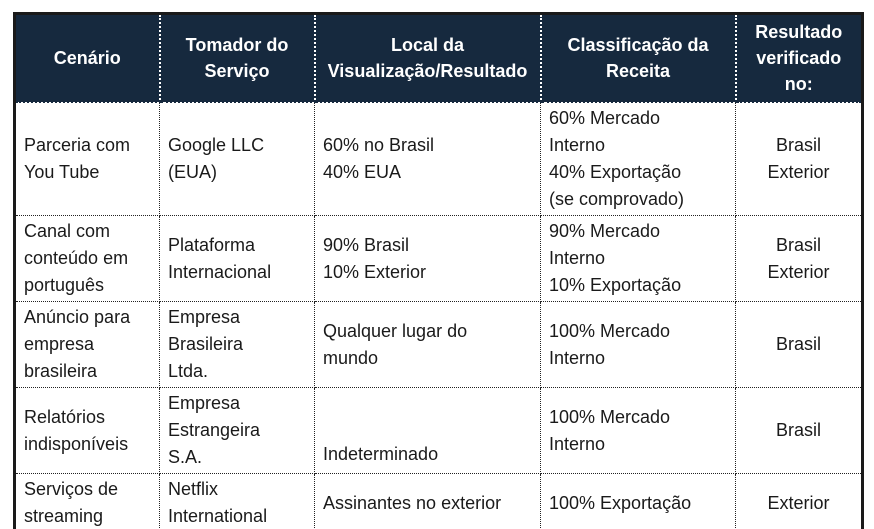 Image resolution: width=874 pixels, height=529 pixels. What do you see at coordinates (87, 259) in the screenshot?
I see `cell-cenario: Canal com conteúdo em português` at bounding box center [87, 259].